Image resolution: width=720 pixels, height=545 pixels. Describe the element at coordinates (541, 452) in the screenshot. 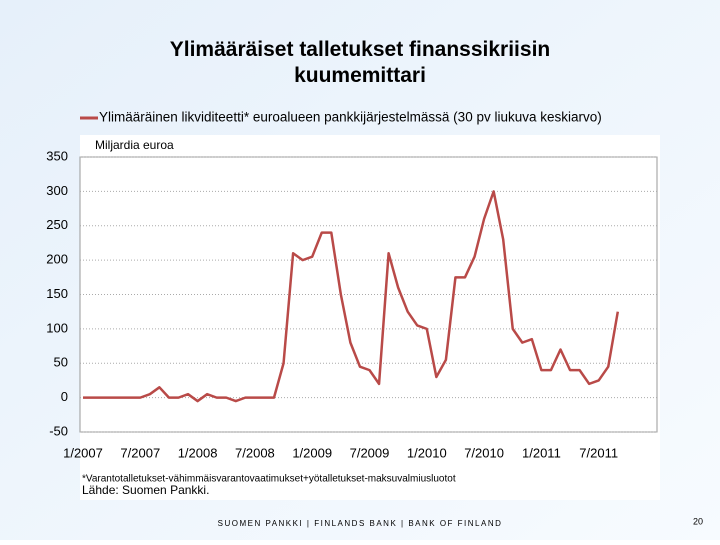

I see `x-tick-label: 1/2011` at that location.